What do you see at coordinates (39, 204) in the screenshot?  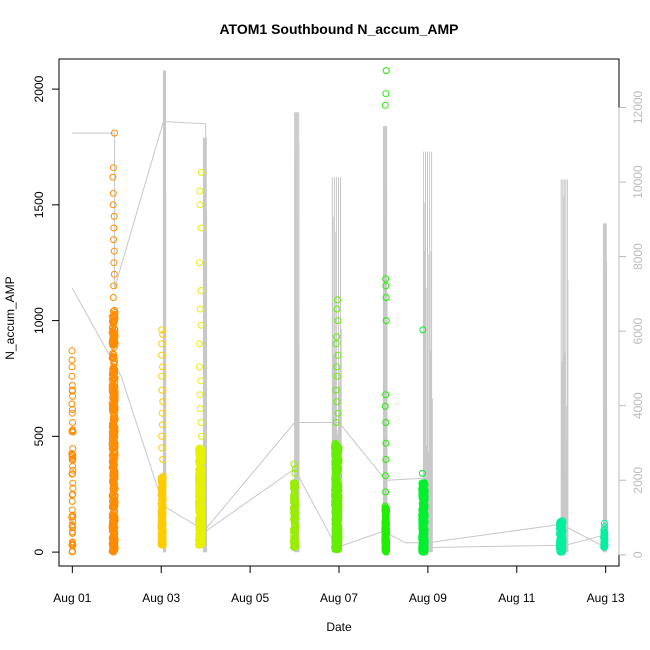 I see `y-tick-label-3: 1500` at bounding box center [39, 204].